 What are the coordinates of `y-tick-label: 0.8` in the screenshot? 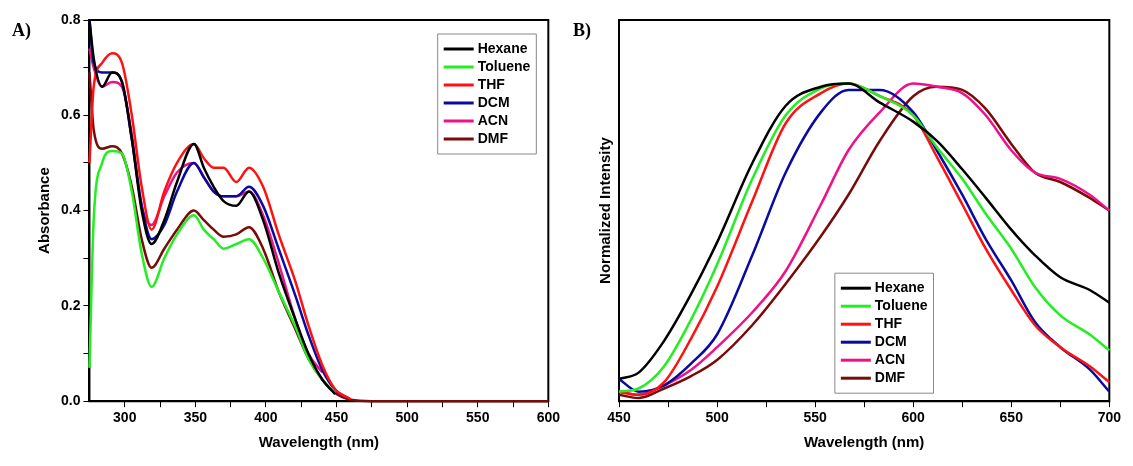 It's located at (70, 18).